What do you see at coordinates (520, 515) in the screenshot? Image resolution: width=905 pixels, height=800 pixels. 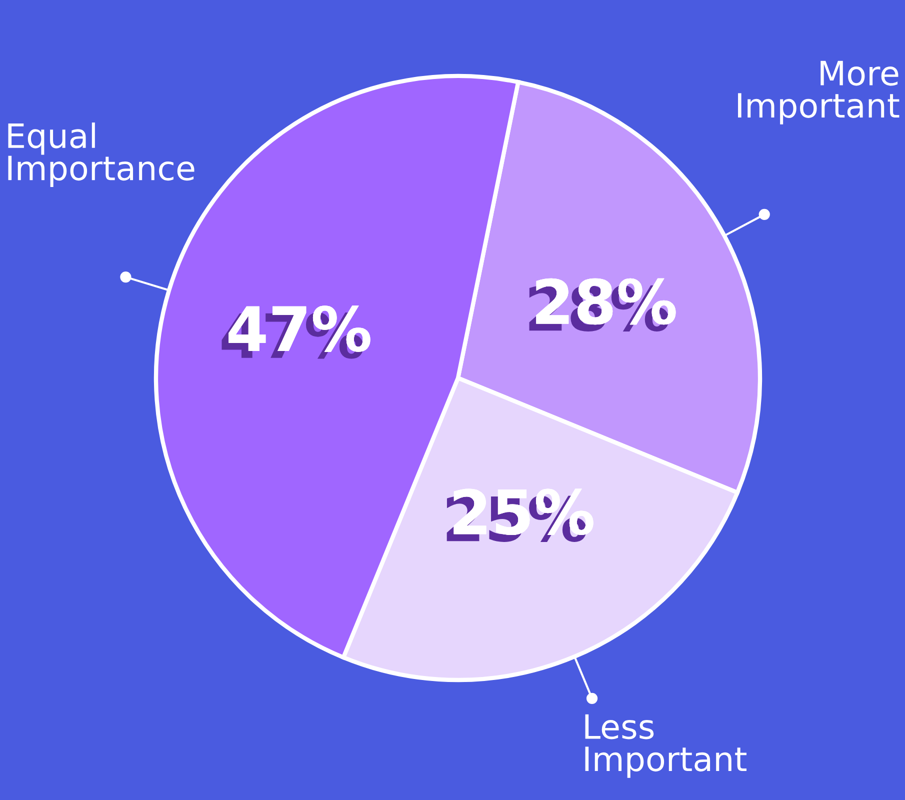 I see `data-label: 25%` at bounding box center [520, 515].